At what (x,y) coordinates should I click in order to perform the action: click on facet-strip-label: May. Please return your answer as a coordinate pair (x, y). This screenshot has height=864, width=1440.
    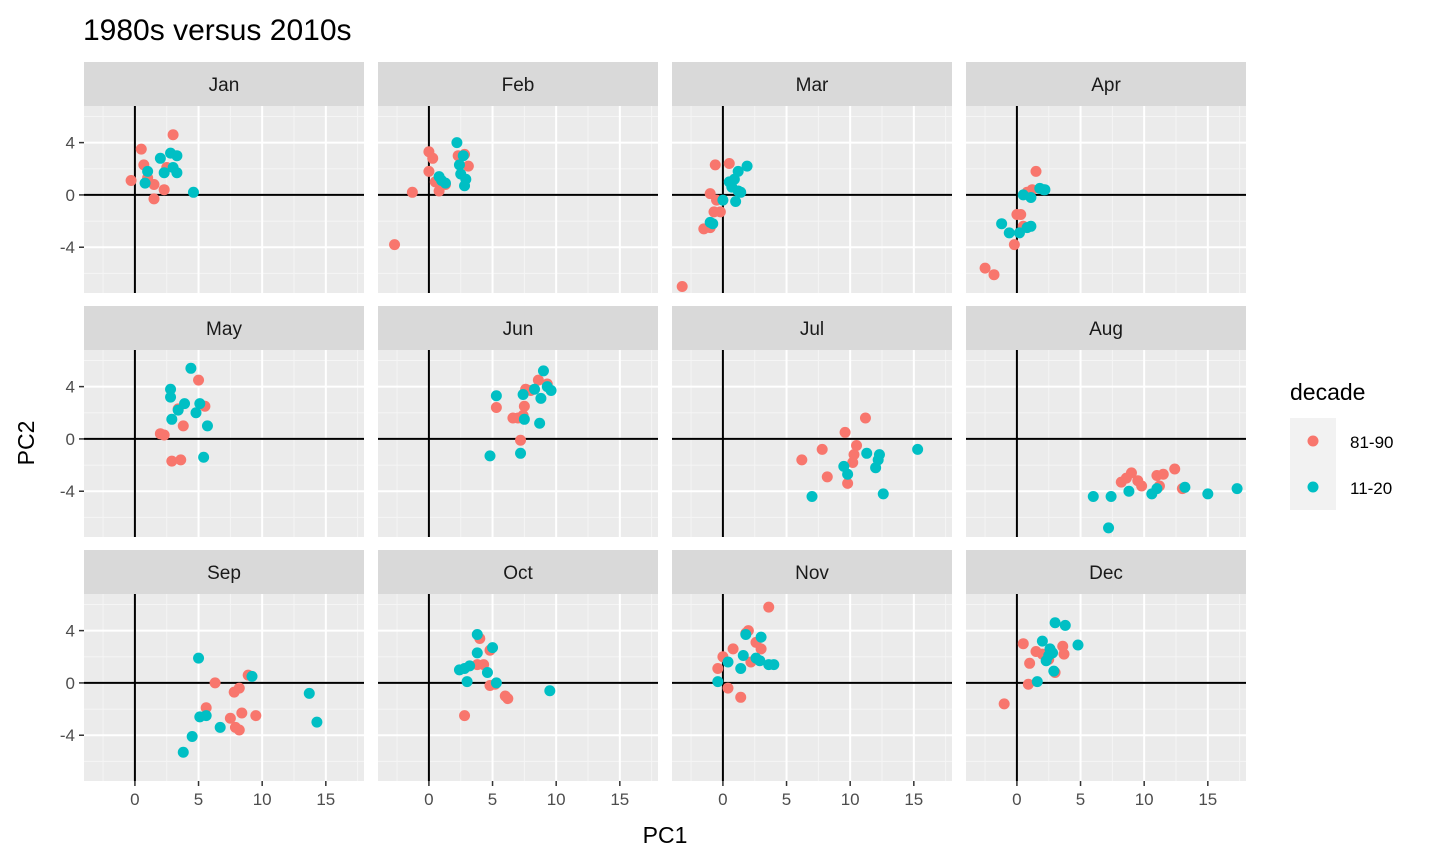
    Looking at the image, I should click on (224, 329).